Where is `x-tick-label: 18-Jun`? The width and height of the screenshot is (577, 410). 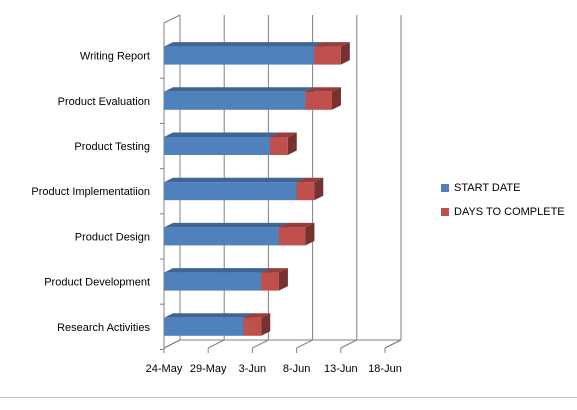
x-tick-label: 18-Jun is located at coordinates (385, 369).